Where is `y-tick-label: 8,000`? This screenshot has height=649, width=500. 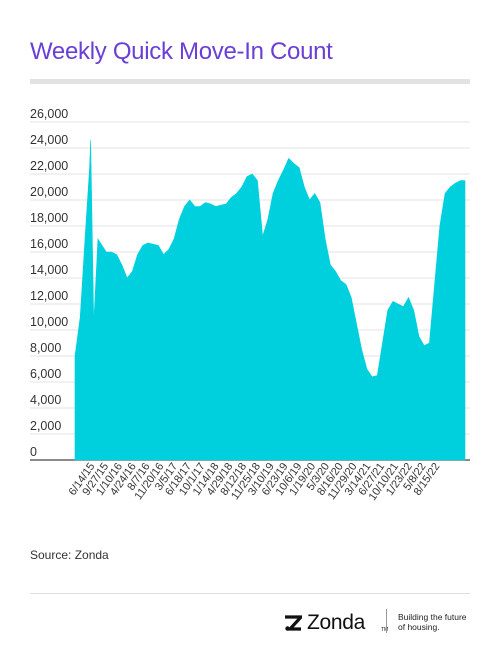 y-tick-label: 8,000 is located at coordinates (45, 348).